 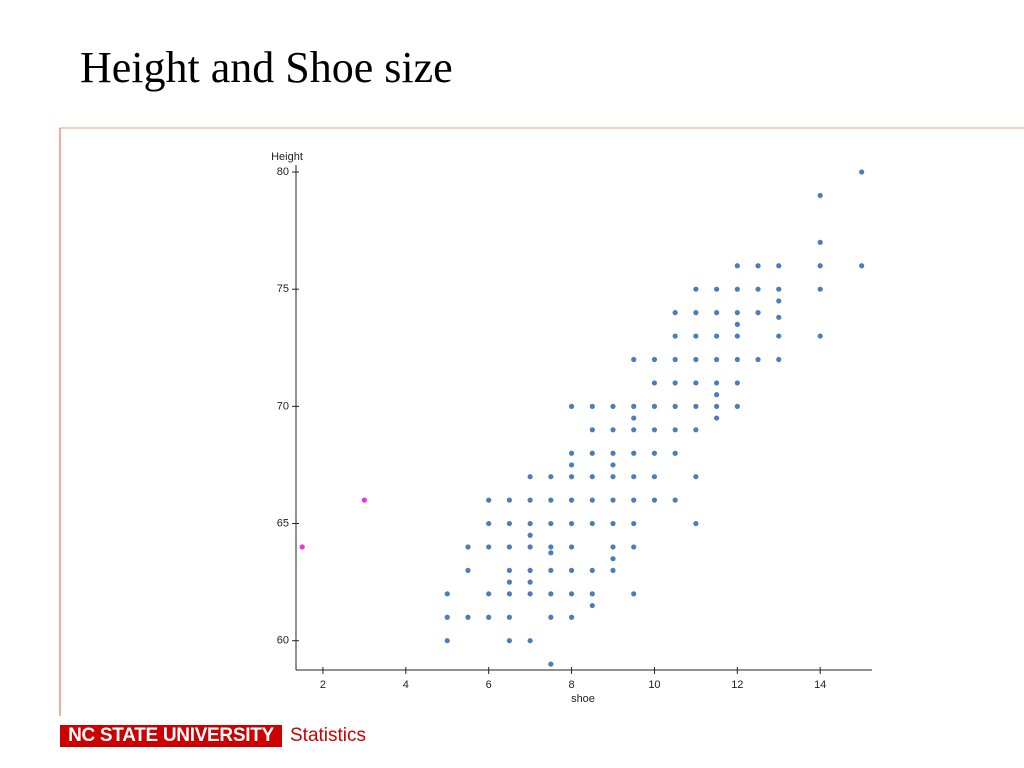 What do you see at coordinates (406, 685) in the screenshot?
I see `x-tick-label: 4` at bounding box center [406, 685].